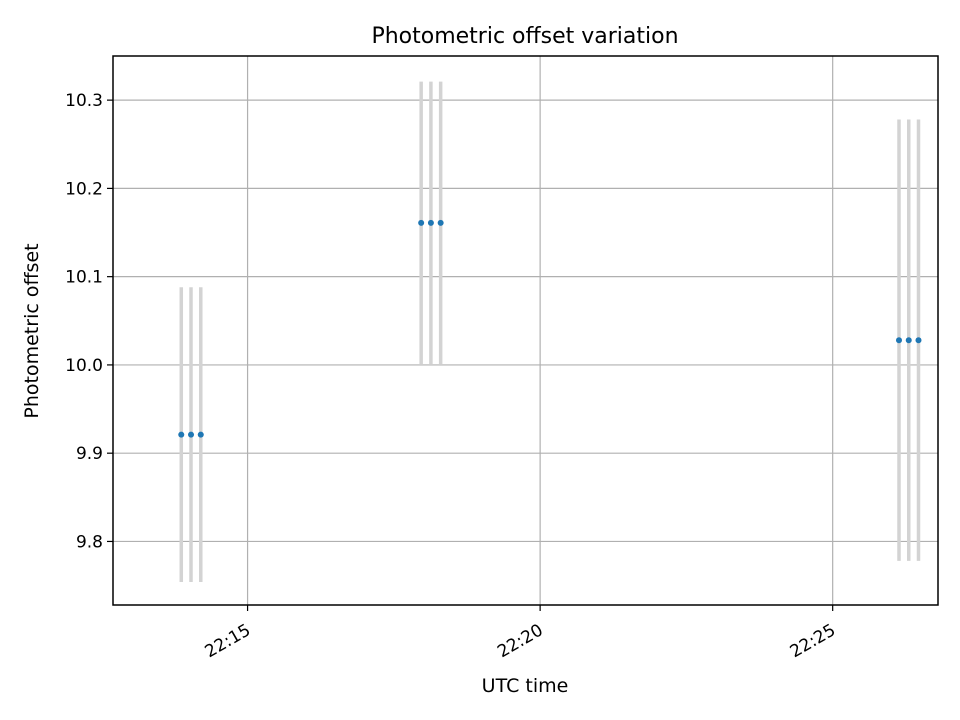 The image size is (960, 720). What do you see at coordinates (524, 36) in the screenshot?
I see `chart-title: Photometric offset variation` at bounding box center [524, 36].